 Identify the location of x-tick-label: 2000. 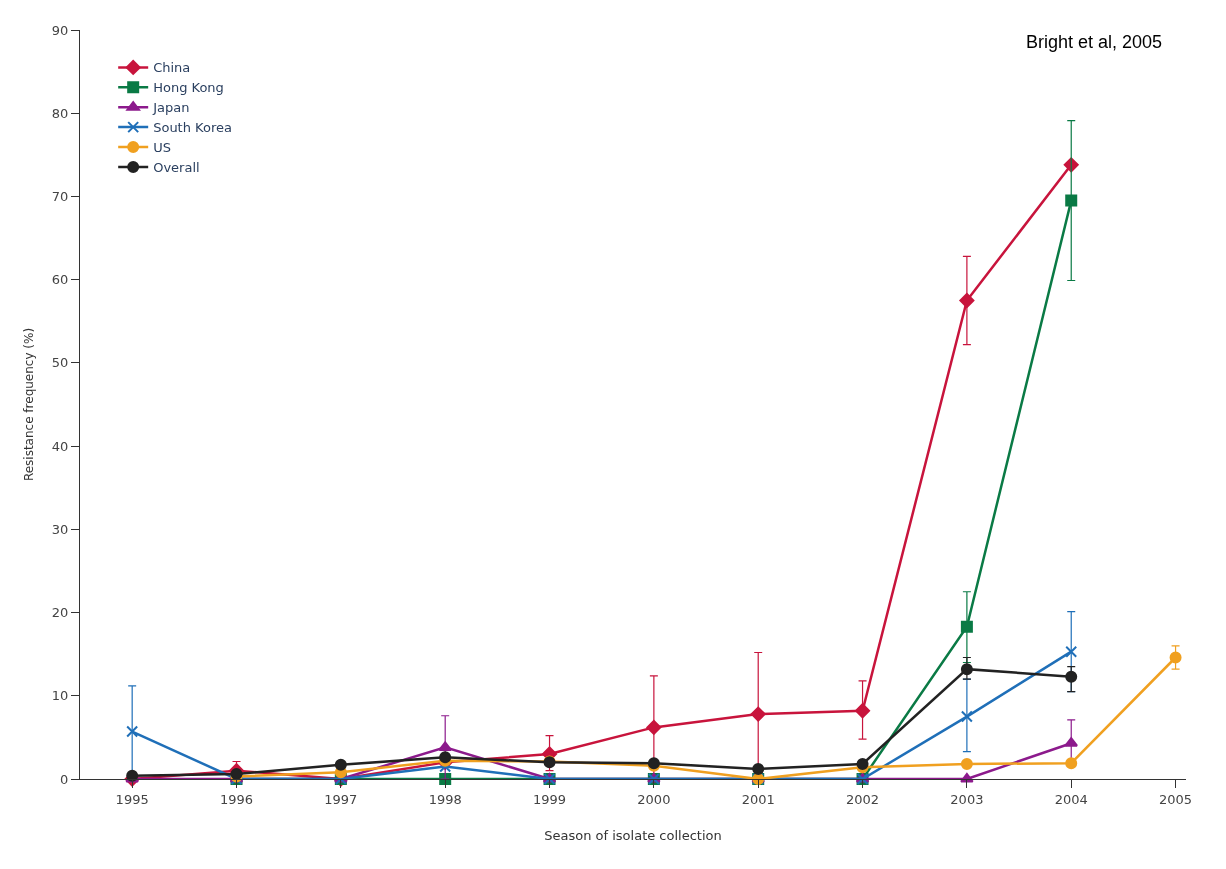
(654, 799).